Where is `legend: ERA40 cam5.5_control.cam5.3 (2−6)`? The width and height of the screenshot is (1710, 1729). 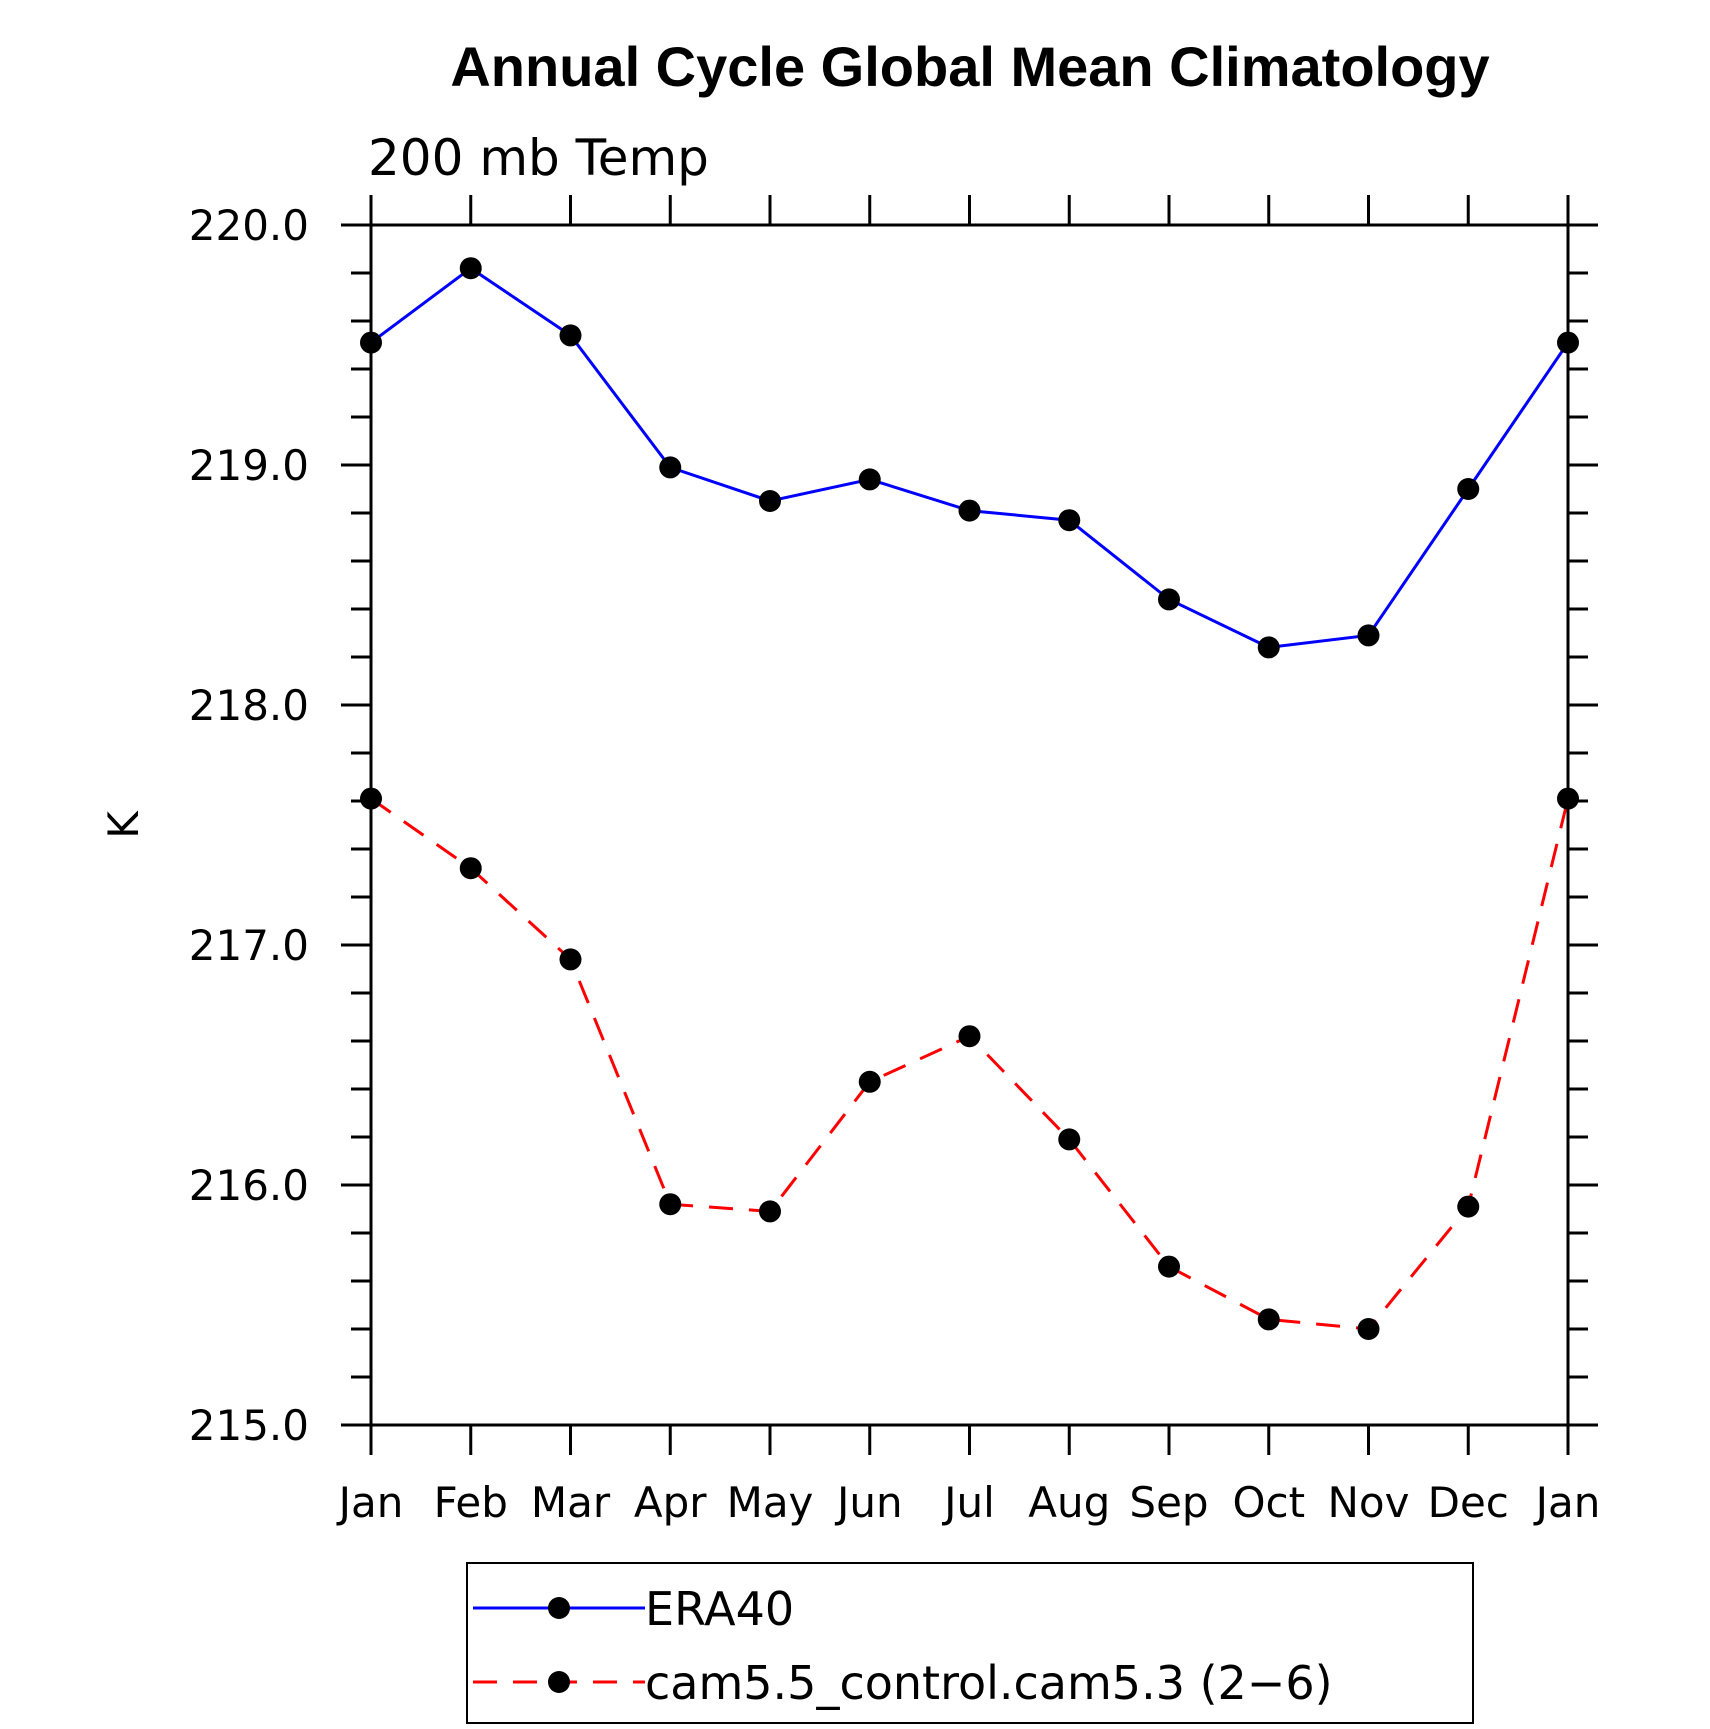
legend: ERA40 cam5.5_control.cam5.3 (2−6) is located at coordinates (970, 1643).